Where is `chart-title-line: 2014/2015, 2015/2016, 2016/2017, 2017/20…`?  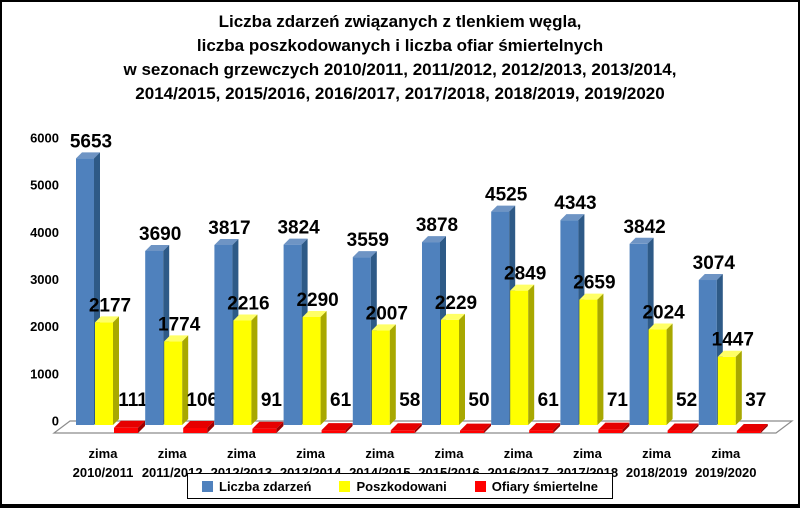 chart-title-line: 2014/2015, 2015/2016, 2016/2017, 2017/20… is located at coordinates (400, 93).